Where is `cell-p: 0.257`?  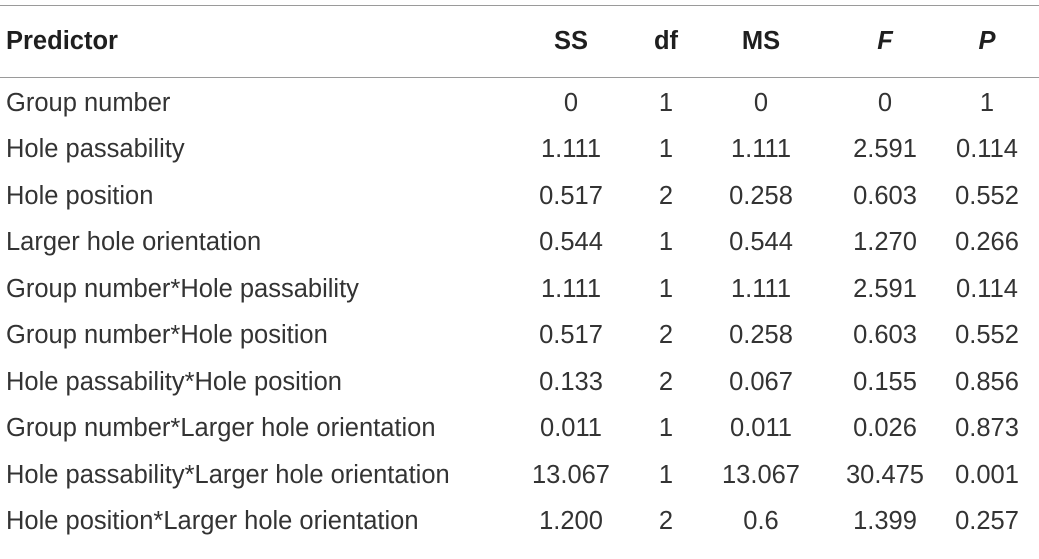 cell-p: 0.257 is located at coordinates (987, 521).